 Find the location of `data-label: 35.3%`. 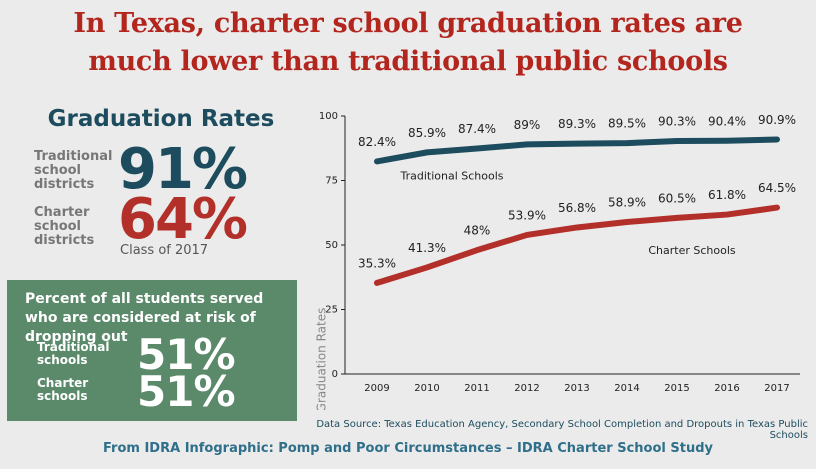

data-label: 35.3% is located at coordinates (377, 263).